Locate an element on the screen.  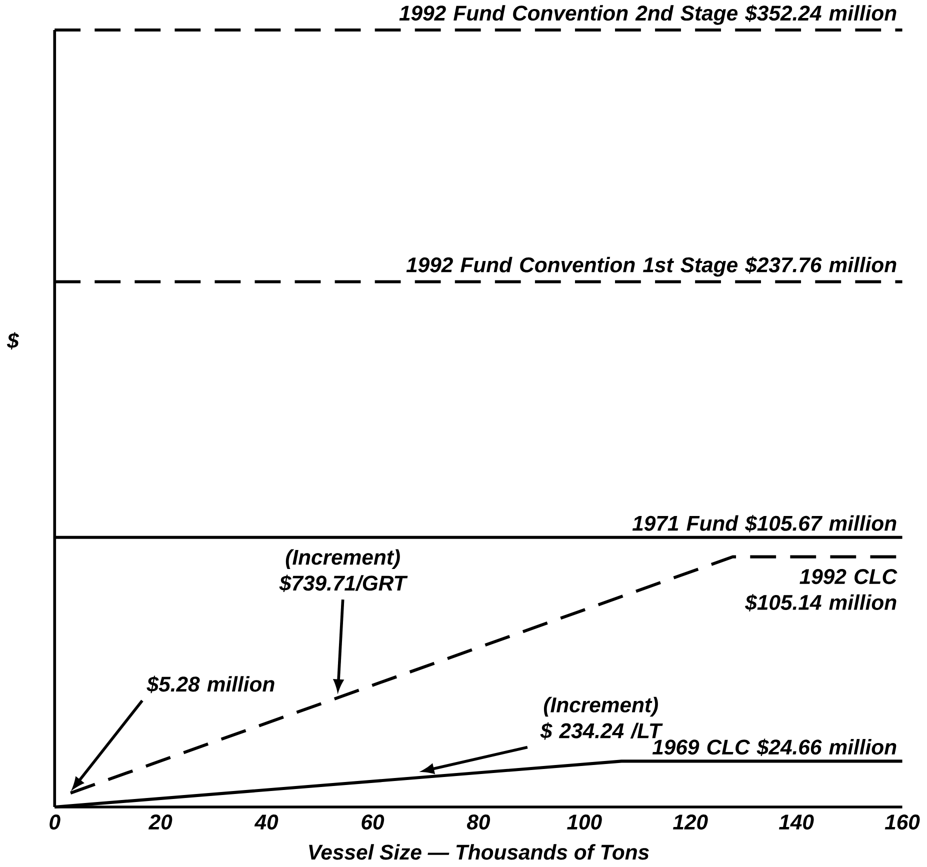
y-axis-title: $ is located at coordinates (13, 341).